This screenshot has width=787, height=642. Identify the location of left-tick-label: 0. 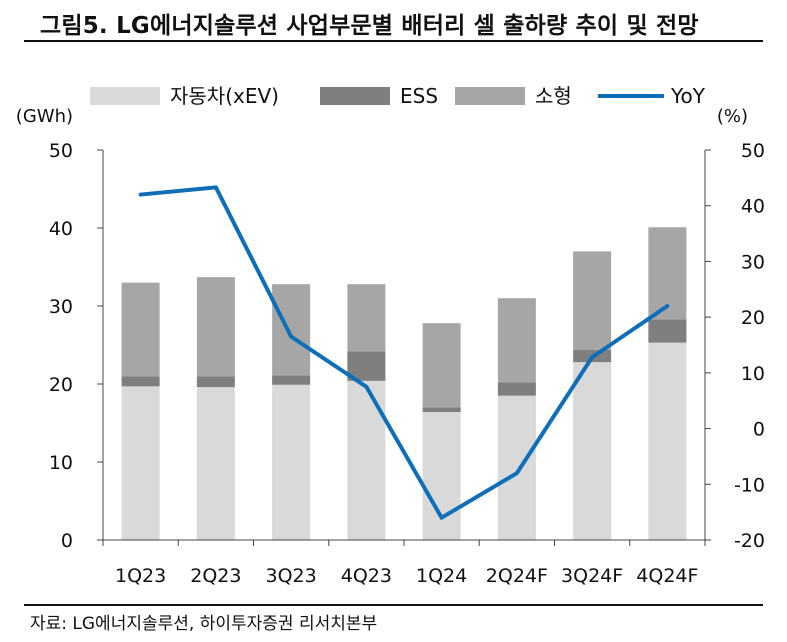
(67, 541).